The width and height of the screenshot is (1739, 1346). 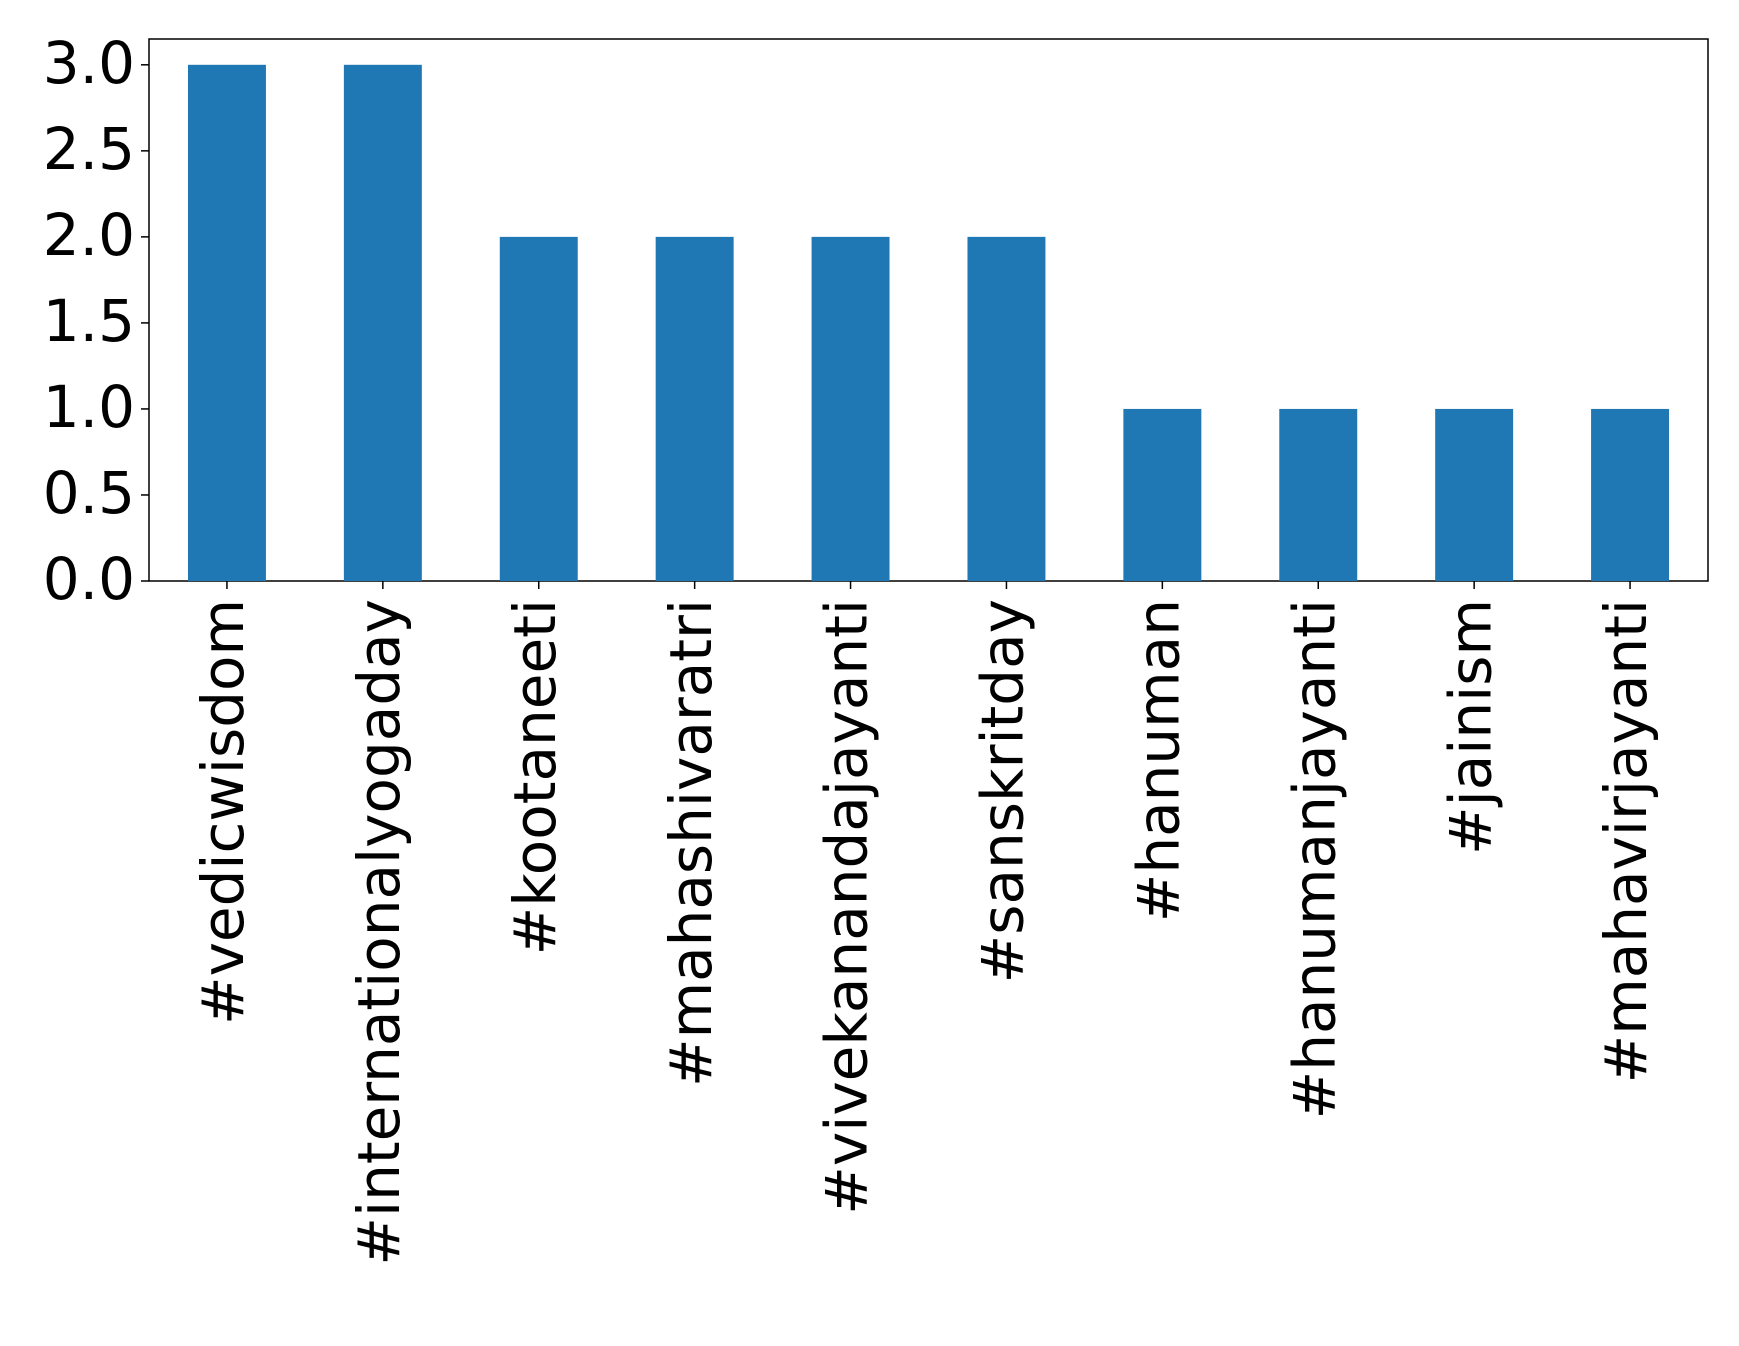 What do you see at coordinates (89, 235) in the screenshot?
I see `y-tick-label: 2.0` at bounding box center [89, 235].